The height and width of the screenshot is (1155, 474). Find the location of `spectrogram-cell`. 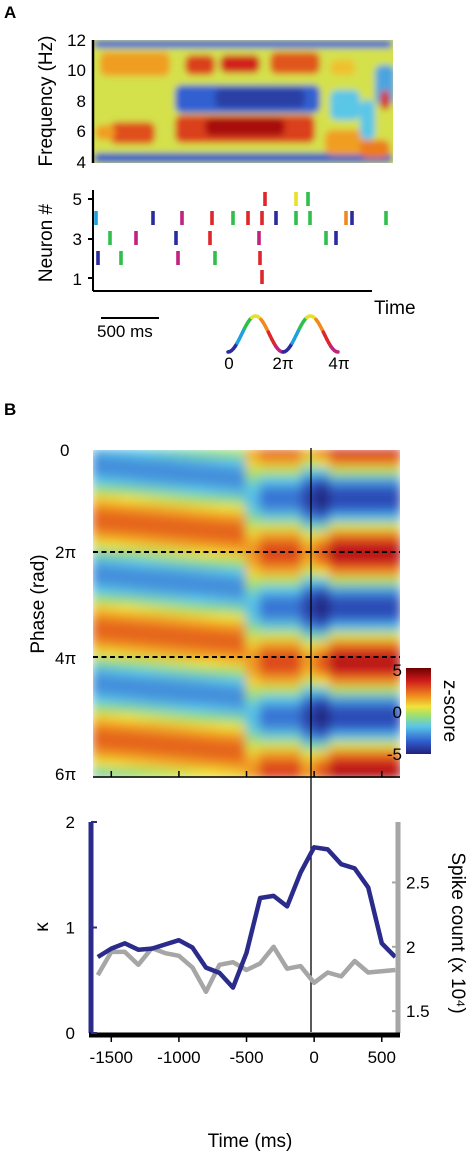

spectrogram-cell is located at coordinates (200, 65).